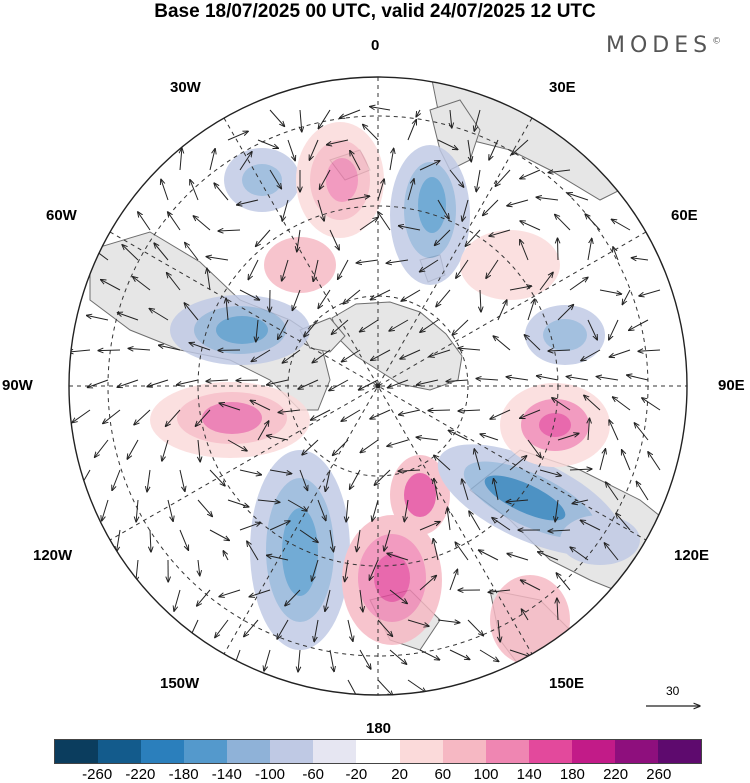 The width and height of the screenshot is (750, 783). I want to click on pos-cell-labrador, so click(300, 265).